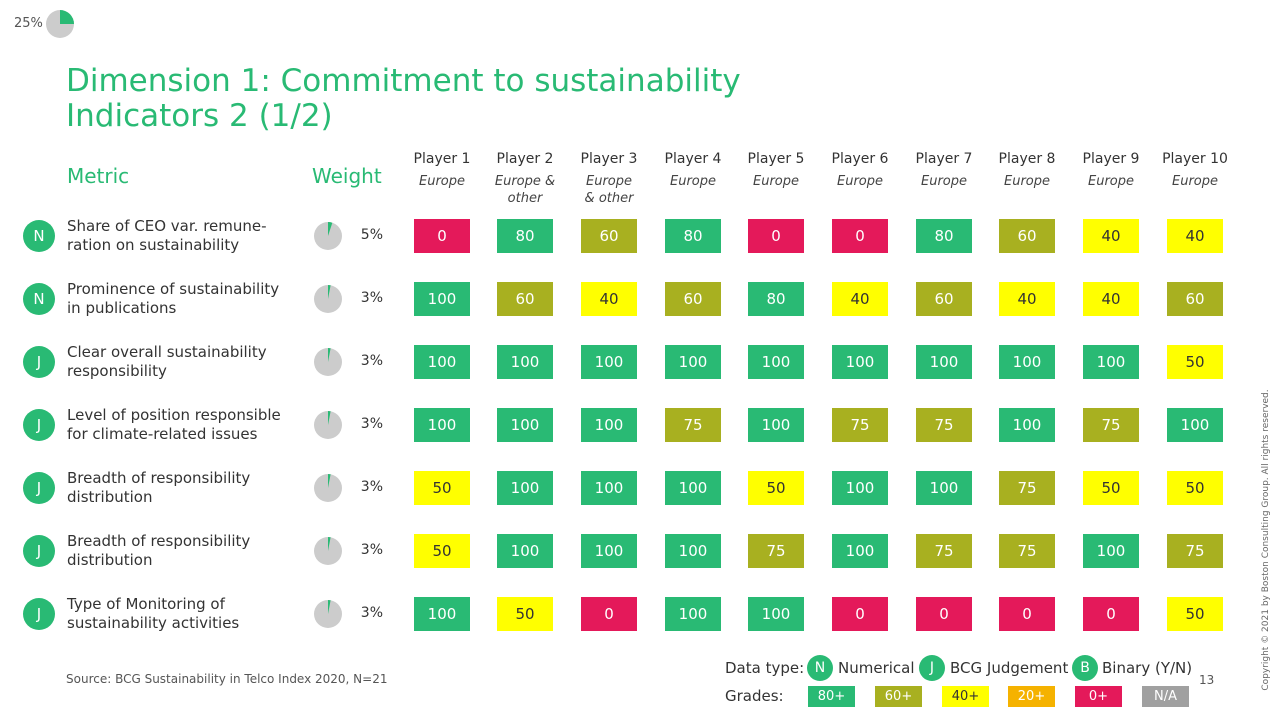 This screenshot has height=720, width=1280. Describe the element at coordinates (1085, 668) in the screenshot. I see `legend-badge-binary: B` at that location.